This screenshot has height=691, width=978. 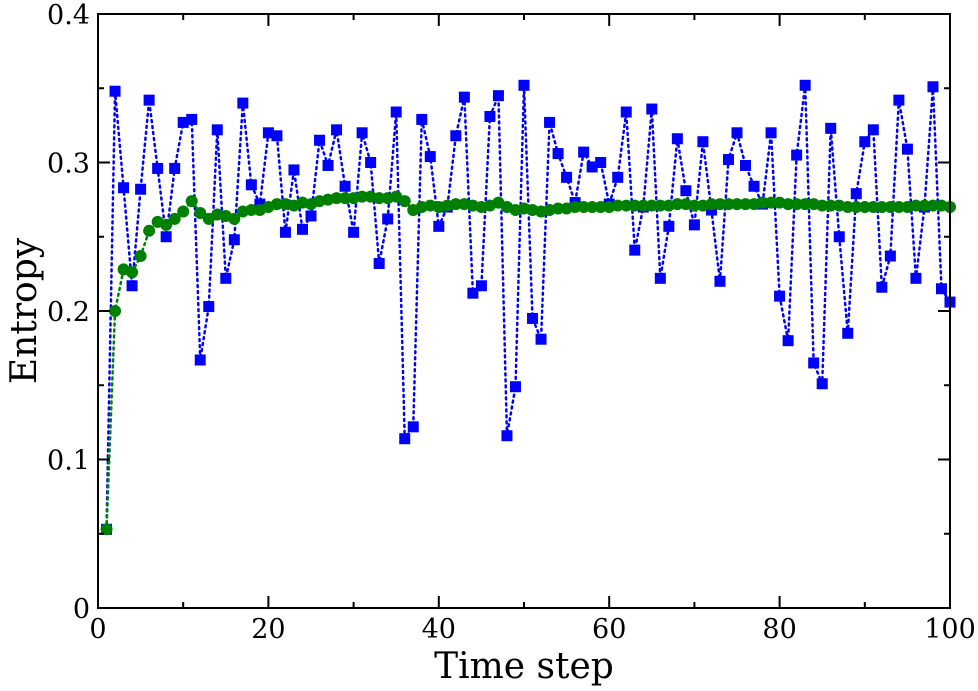 What do you see at coordinates (68, 15) in the screenshot?
I see `y-tick-label: 0.4` at bounding box center [68, 15].